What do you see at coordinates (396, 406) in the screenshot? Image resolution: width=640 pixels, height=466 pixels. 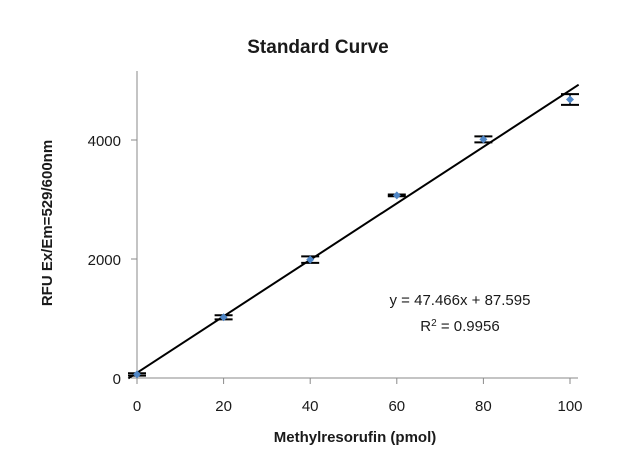 I see `x-tick-label: 60` at bounding box center [396, 406].